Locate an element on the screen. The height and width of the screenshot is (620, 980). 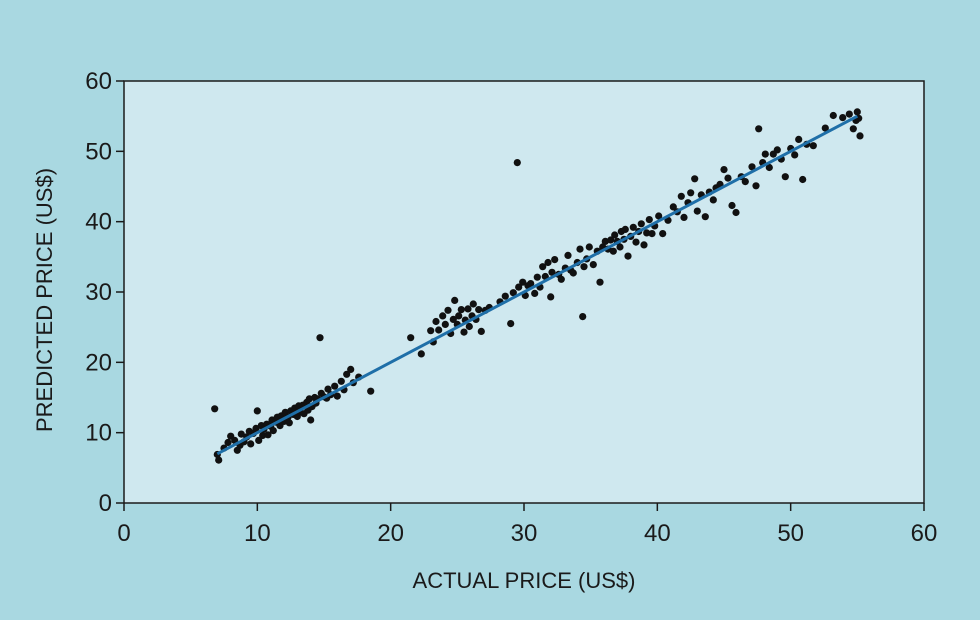
y-tick-label: 50 is located at coordinates (98, 151).